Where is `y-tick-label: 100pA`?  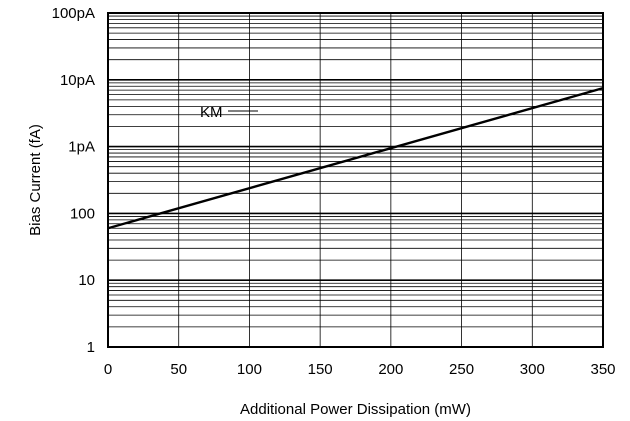
y-tick-label: 100pA is located at coordinates (73, 13).